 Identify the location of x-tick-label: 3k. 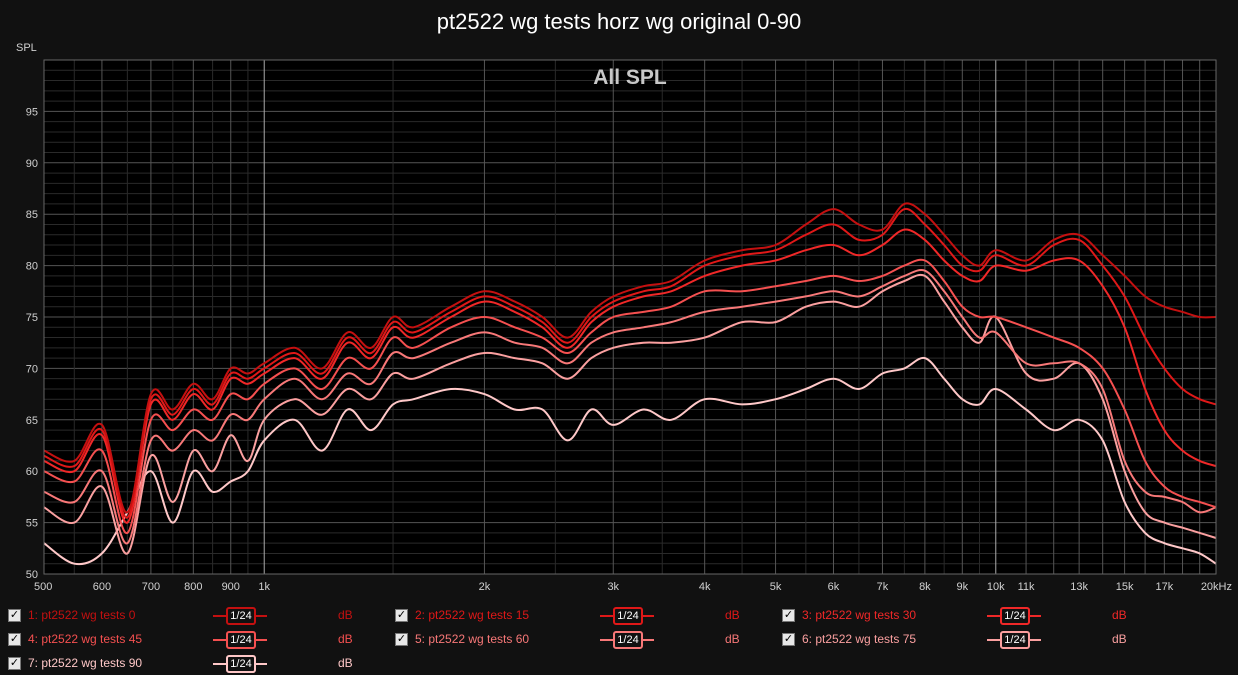
(613, 587).